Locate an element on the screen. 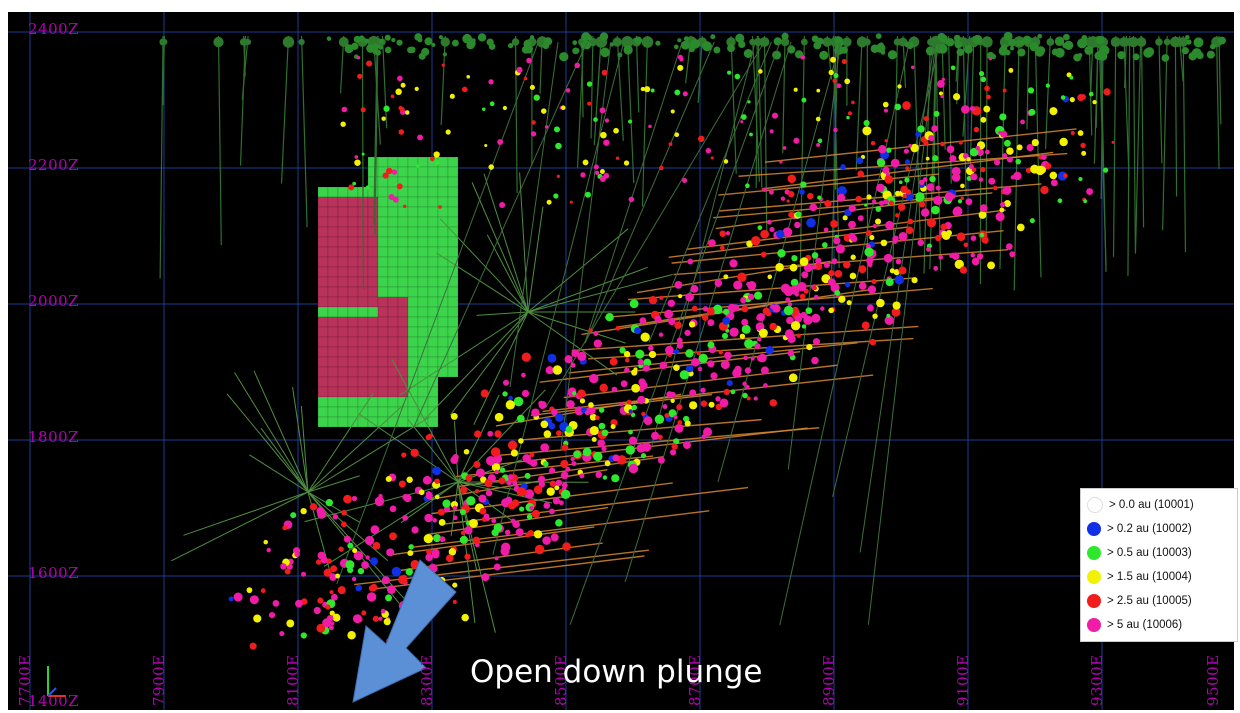  legend-item: > 2.5 au (10005) is located at coordinates (1162, 601).